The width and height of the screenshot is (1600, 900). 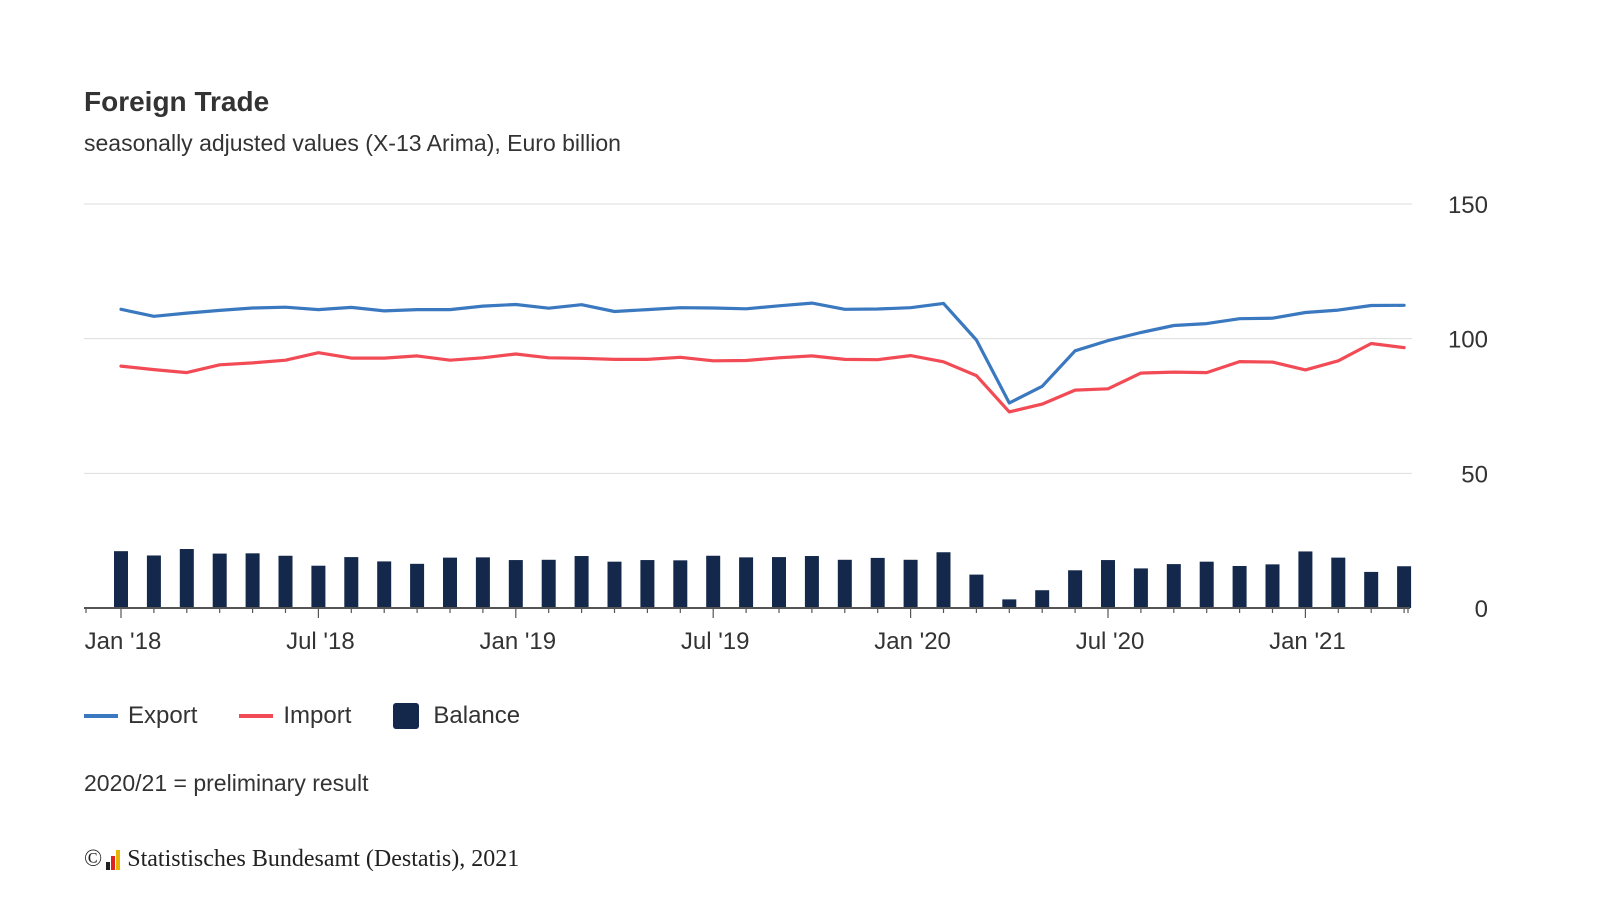 I want to click on y-tick-label-150: 150, so click(x=1468, y=205).